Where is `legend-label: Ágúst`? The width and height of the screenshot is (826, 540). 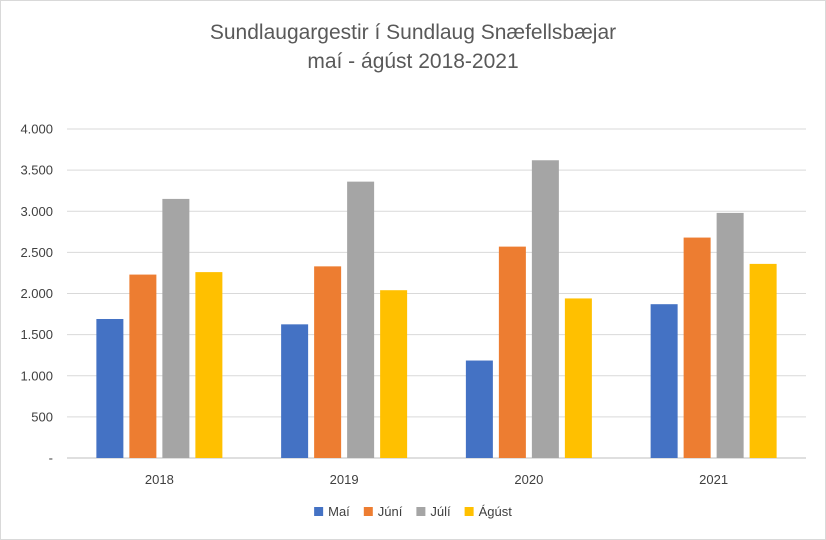
legend-label: Ágúst is located at coordinates (496, 511).